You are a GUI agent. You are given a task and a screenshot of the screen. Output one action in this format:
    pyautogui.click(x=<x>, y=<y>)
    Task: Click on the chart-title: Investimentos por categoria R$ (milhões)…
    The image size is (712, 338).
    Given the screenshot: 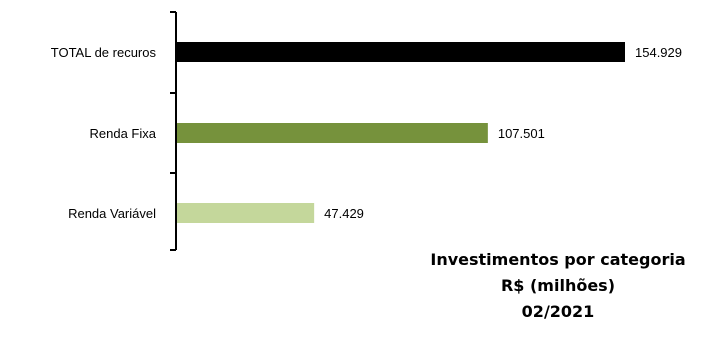 What is the action you would take?
    pyautogui.click(x=558, y=286)
    